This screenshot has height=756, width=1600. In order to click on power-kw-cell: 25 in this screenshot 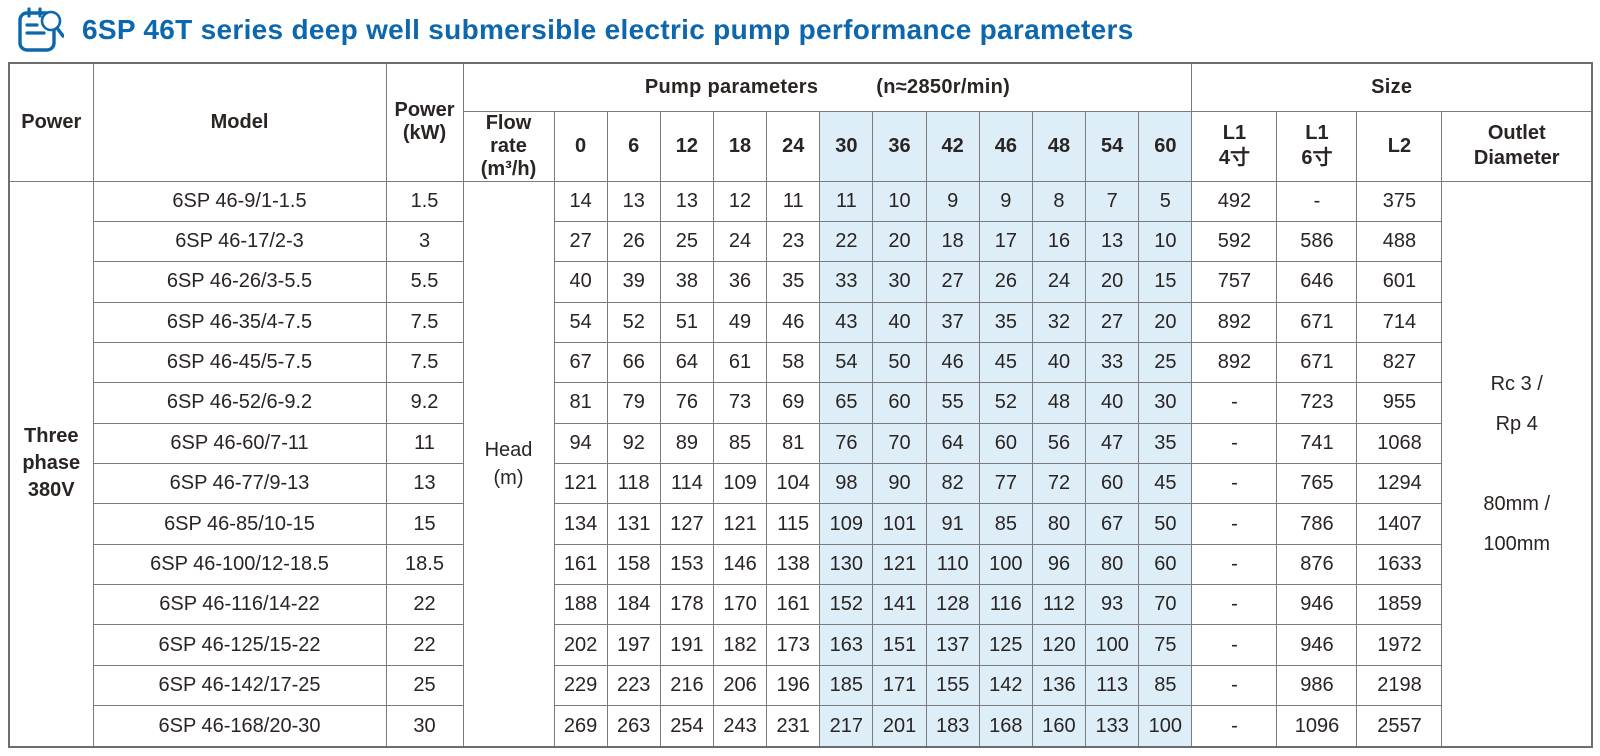, I will do `click(424, 685)`.